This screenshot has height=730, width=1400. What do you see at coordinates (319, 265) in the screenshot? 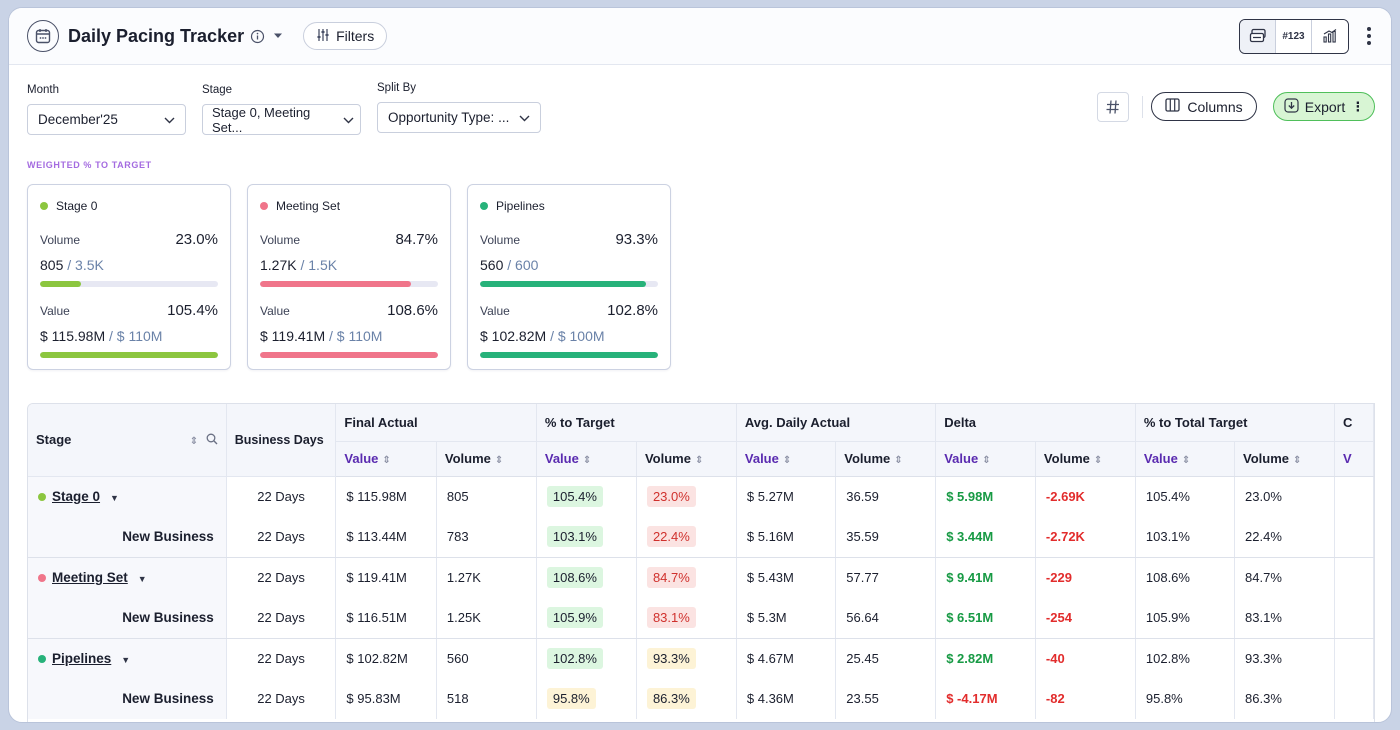
I see `volume-target: / 1.5K` at bounding box center [319, 265].